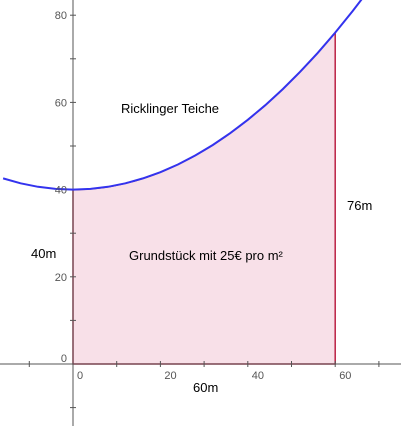 This screenshot has height=426, width=401. I want to click on parcel-label: Grundstück mit 25€ pro m², so click(206, 255).